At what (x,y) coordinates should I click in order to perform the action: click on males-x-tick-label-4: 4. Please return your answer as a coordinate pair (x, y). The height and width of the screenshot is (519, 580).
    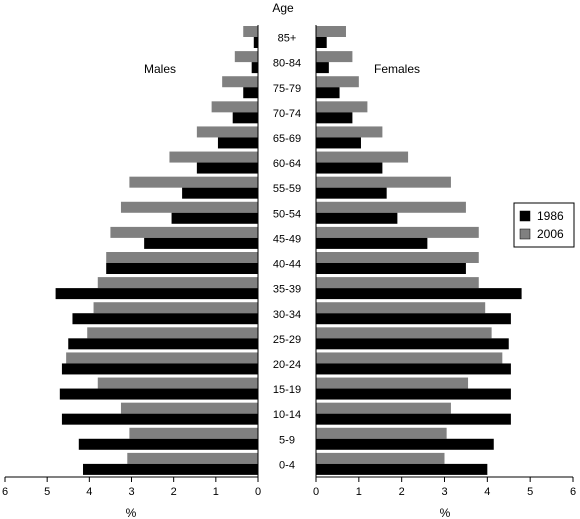
    Looking at the image, I should click on (89, 492).